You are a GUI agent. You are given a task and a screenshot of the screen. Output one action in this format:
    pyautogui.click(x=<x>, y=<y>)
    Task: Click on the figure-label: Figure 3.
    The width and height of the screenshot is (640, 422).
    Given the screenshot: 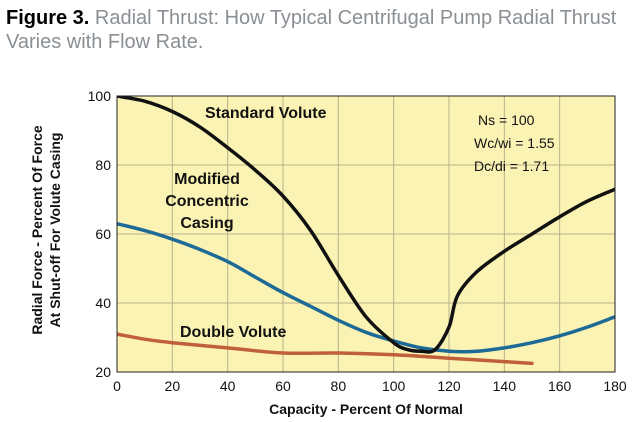 What is the action you would take?
    pyautogui.click(x=48, y=18)
    